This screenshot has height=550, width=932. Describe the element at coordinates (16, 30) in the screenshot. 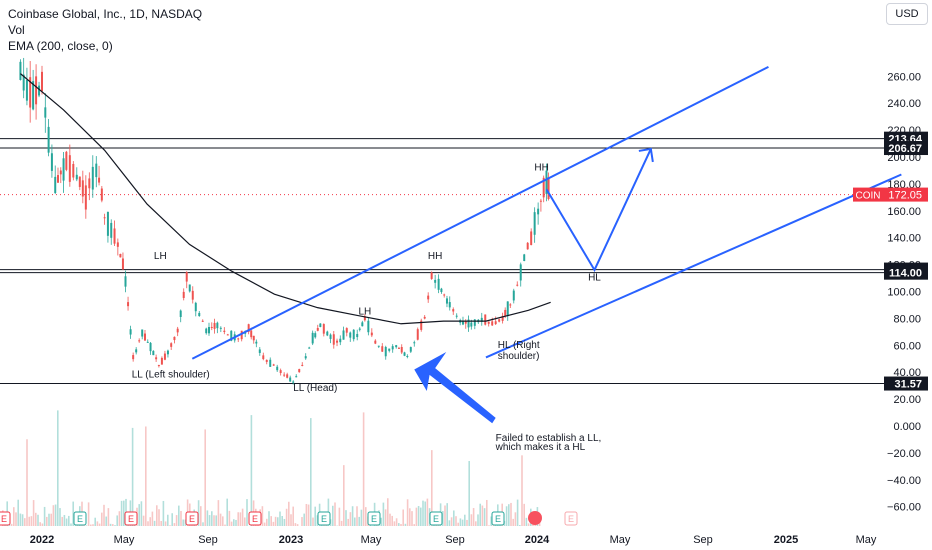

I see `volume-legend: Vol` at that location.